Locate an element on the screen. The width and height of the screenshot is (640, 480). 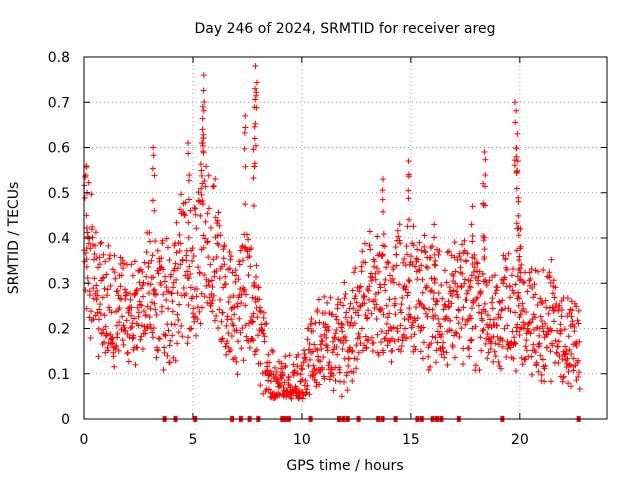
y-tick-label: 0.7 is located at coordinates (59, 103).